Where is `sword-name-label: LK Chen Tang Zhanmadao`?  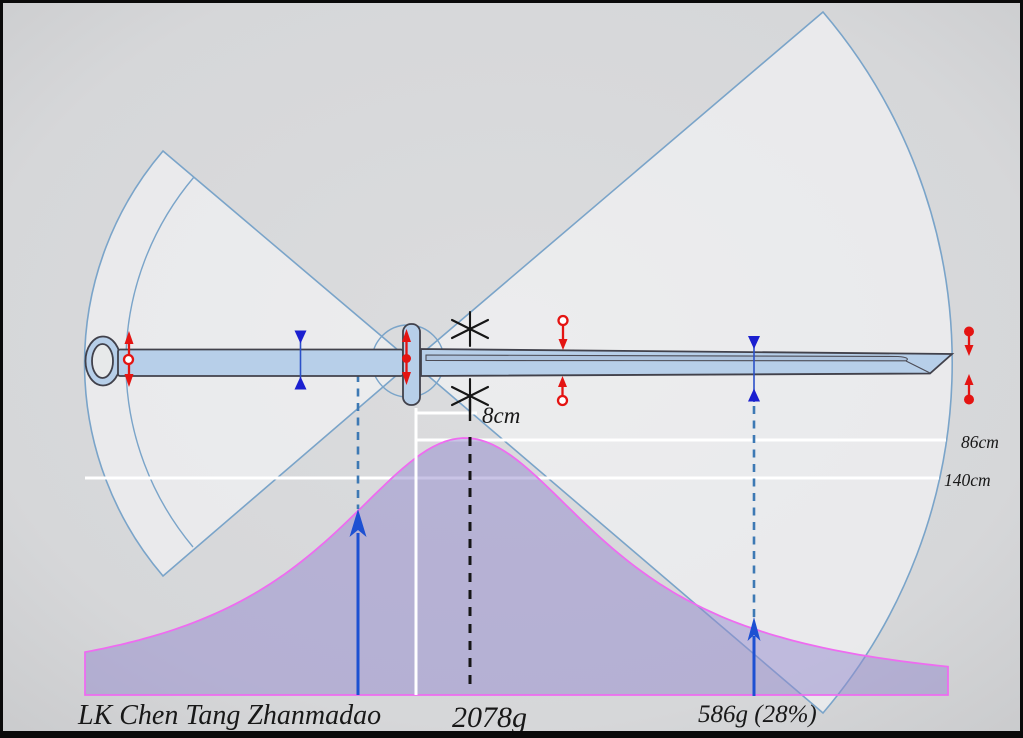 sword-name-label: LK Chen Tang Zhanmadao is located at coordinates (229, 715).